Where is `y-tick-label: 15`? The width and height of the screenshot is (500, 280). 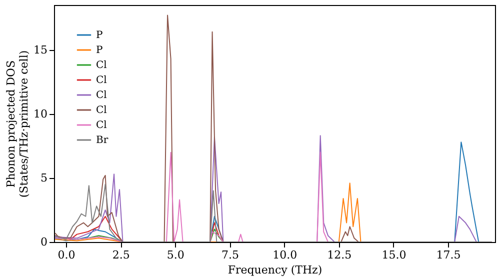 y-tick-label: 15 is located at coordinates (41, 49).